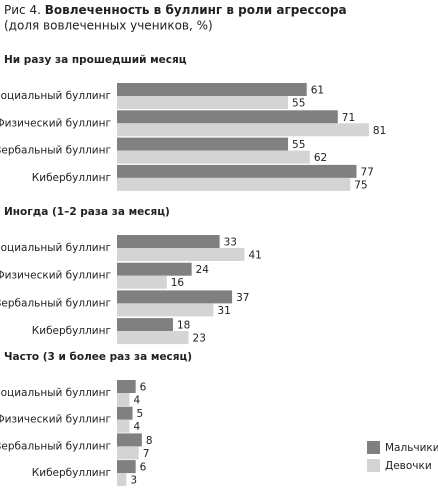  What do you see at coordinates (360, 185) in the screenshot?
I see `value-label: 75` at bounding box center [360, 185].